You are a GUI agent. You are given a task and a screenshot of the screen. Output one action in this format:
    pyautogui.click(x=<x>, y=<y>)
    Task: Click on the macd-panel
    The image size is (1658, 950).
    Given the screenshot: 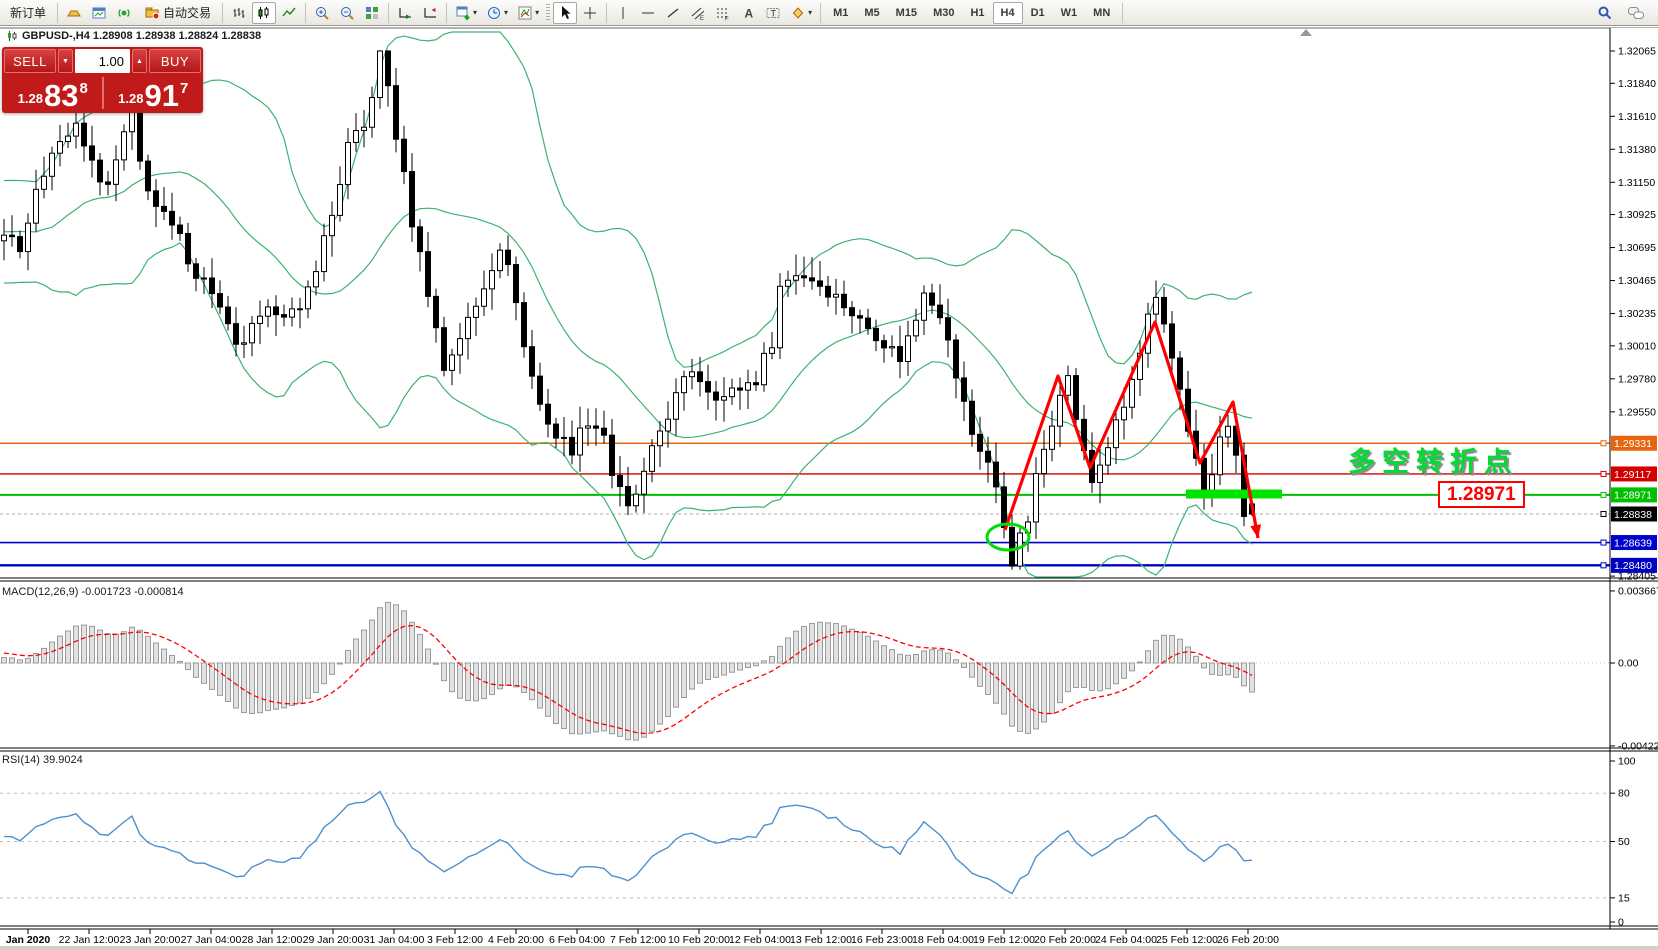 What is the action you would take?
    pyautogui.click(x=805, y=671)
    